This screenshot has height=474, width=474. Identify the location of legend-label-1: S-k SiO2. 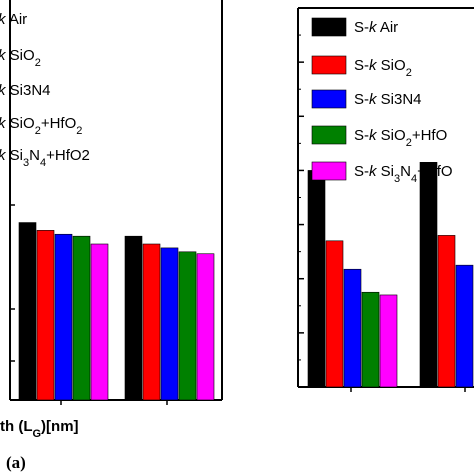
(383, 68).